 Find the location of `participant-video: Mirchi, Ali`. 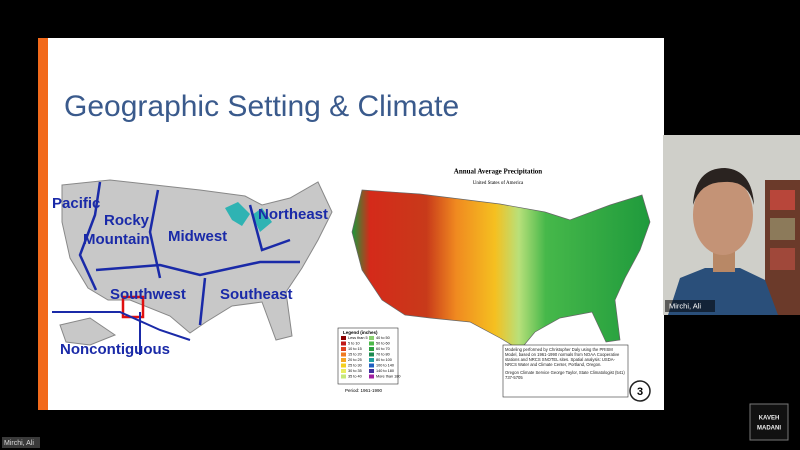

participant-video: Mirchi, Ali is located at coordinates (731, 225).